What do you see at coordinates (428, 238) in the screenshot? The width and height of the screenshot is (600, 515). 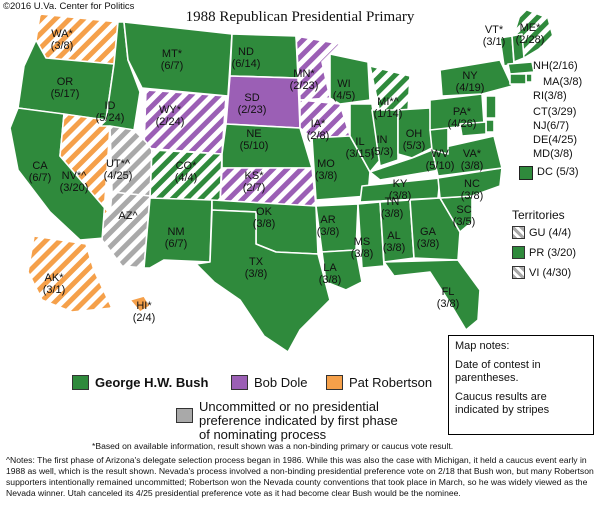 I see `state-label-ga: GA (3/8)` at bounding box center [428, 238].